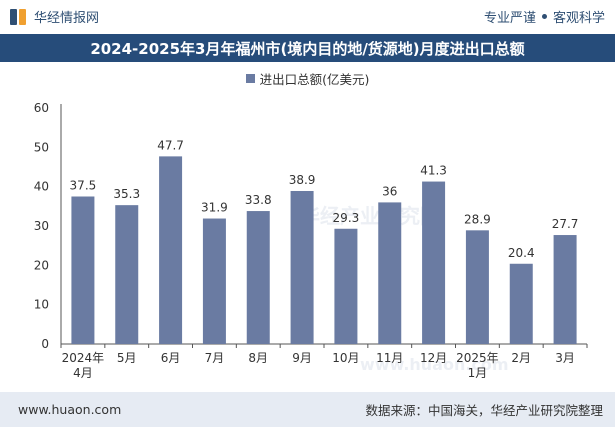 This screenshot has height=427, width=615. What do you see at coordinates (83, 373) in the screenshot?
I see `x-tick-label: 4月` at bounding box center [83, 373].